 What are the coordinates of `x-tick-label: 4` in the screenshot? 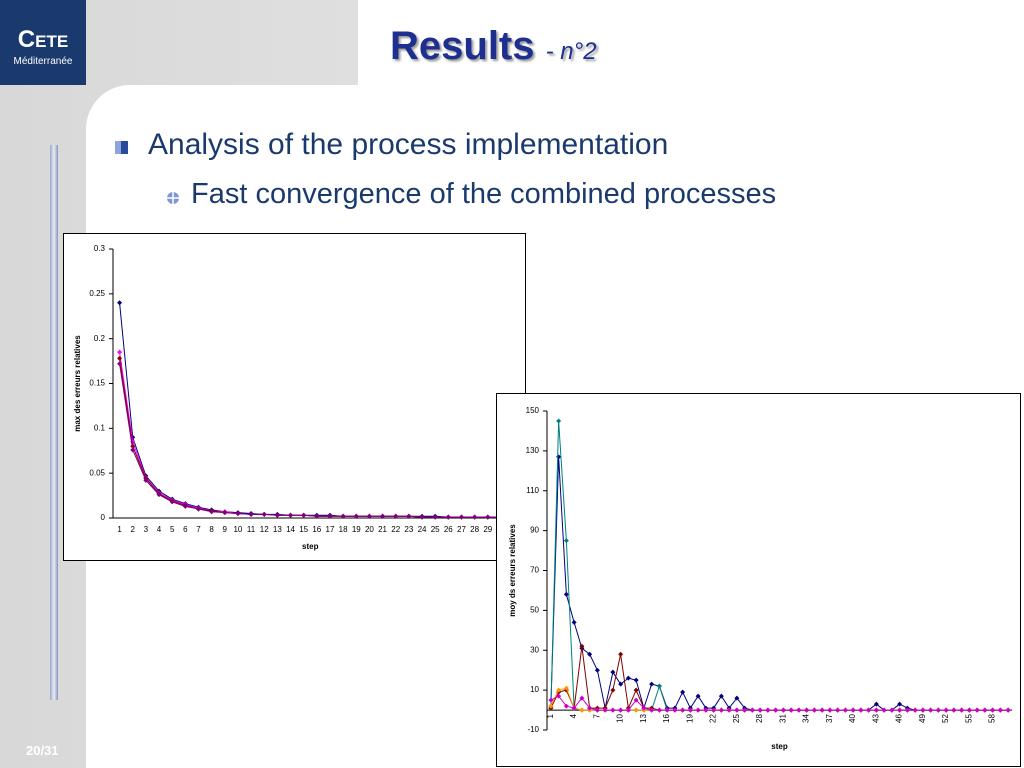 It's located at (573, 716).